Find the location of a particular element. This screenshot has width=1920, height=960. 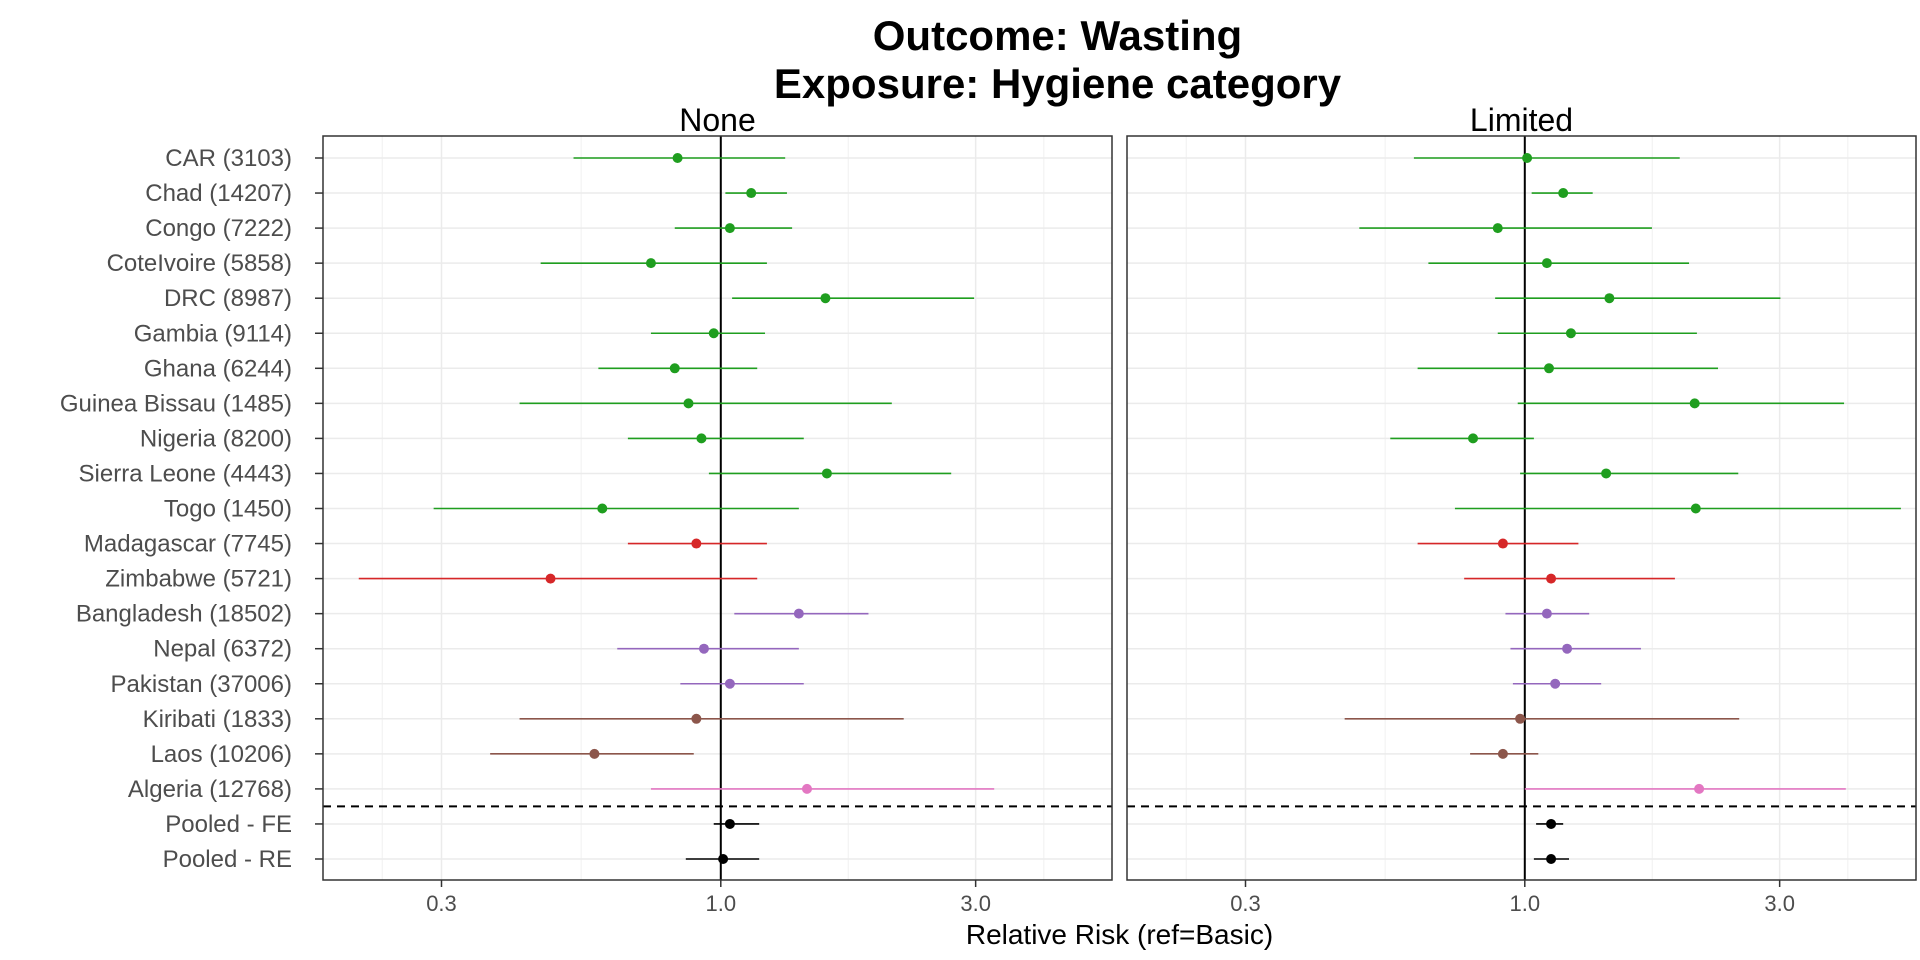

chart-title: Outcome: Wasting is located at coordinates (1057, 35).